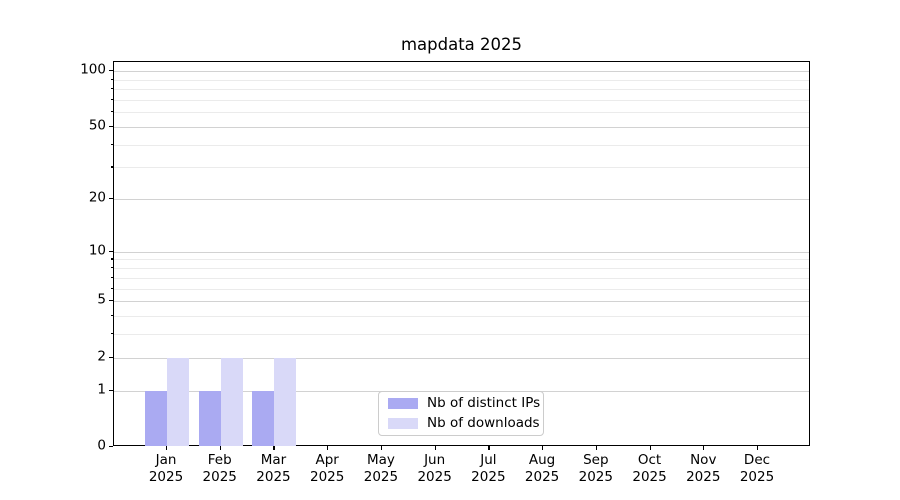 The width and height of the screenshot is (900, 500). What do you see at coordinates (461, 44) in the screenshot?
I see `chart-title: mapdata 2025` at bounding box center [461, 44].